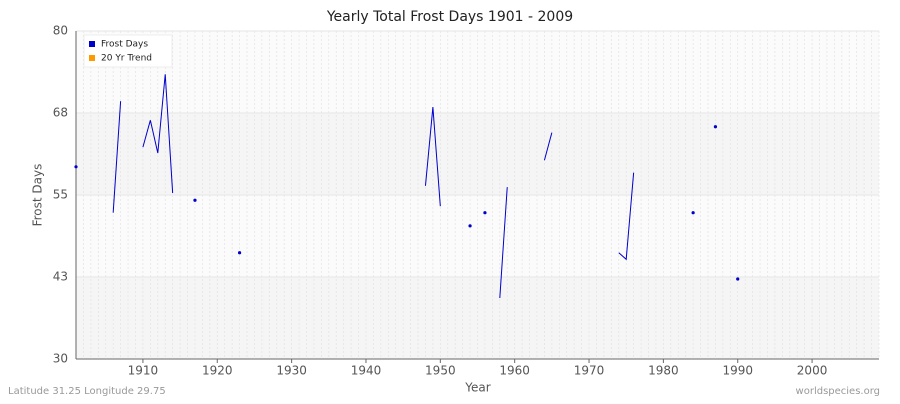  Describe the element at coordinates (589, 371) in the screenshot. I see `x-tick-label: 1970` at that location.